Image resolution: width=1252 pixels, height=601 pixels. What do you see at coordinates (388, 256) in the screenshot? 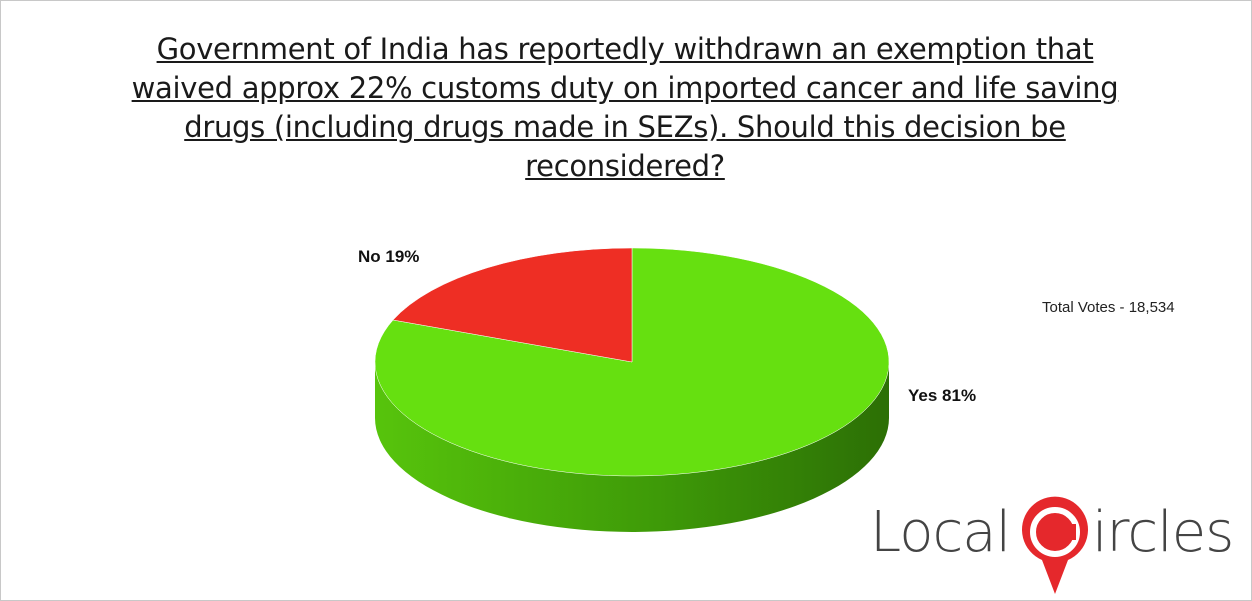
I see `slice-label-no: No 19%` at bounding box center [388, 256].